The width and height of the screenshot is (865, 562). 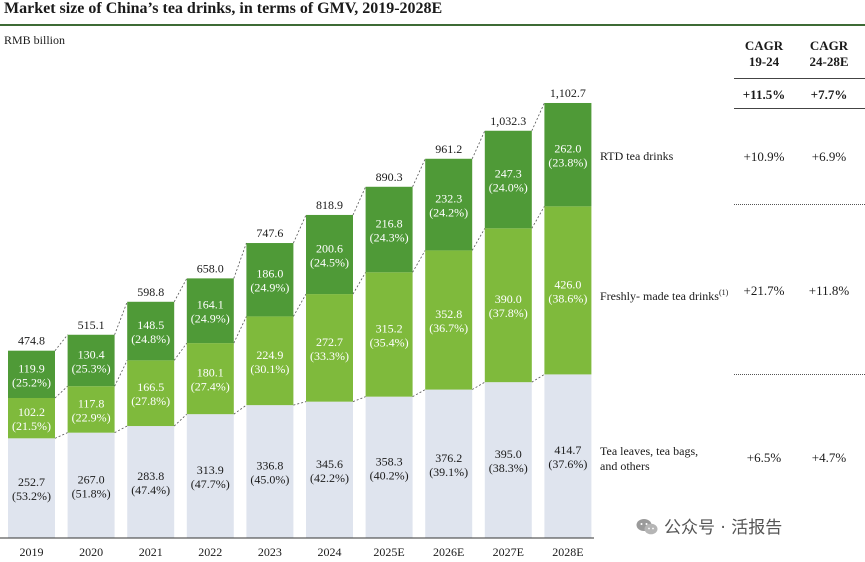 What do you see at coordinates (508, 188) in the screenshot?
I see `data-label-share: (24.0%)` at bounding box center [508, 188].